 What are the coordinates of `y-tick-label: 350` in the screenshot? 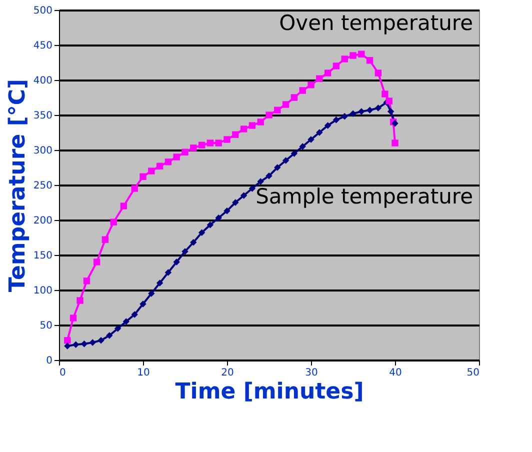 It's located at (42, 116).